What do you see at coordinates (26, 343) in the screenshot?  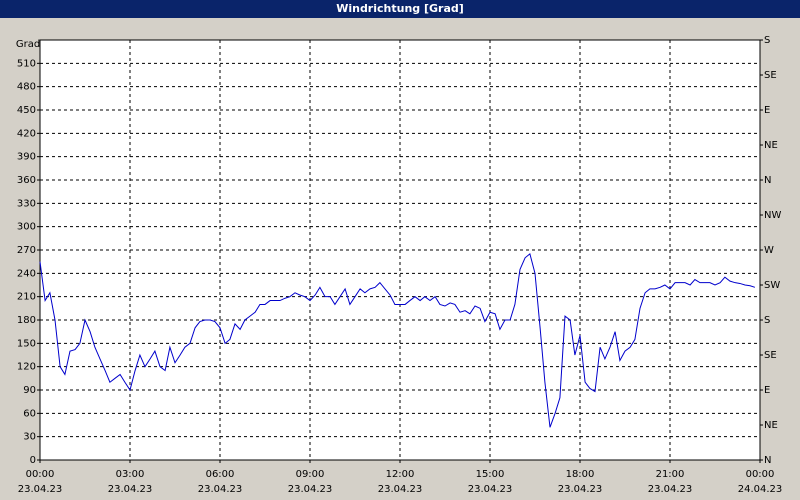 I see `y-tick-label: 150` at bounding box center [26, 343].